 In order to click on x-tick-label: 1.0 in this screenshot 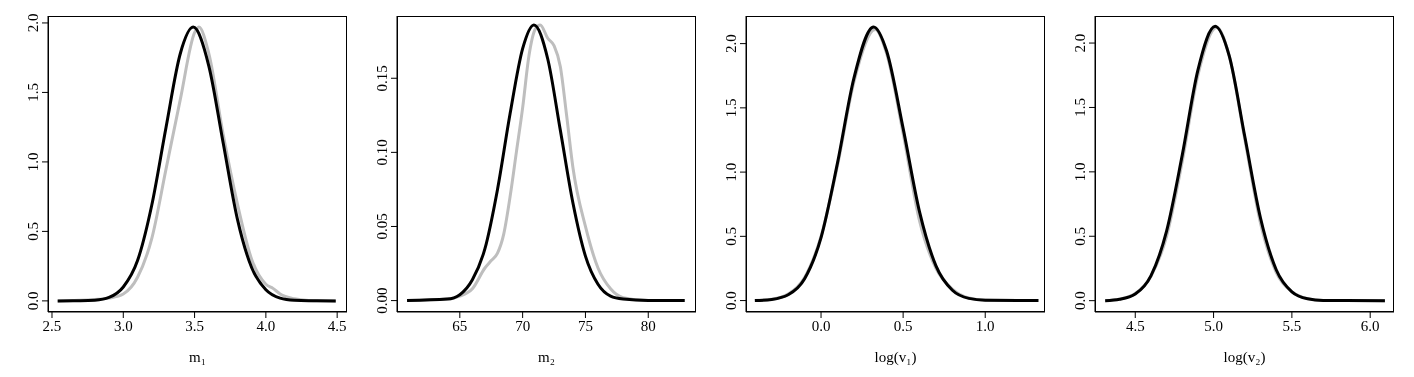, I will do `click(985, 325)`.